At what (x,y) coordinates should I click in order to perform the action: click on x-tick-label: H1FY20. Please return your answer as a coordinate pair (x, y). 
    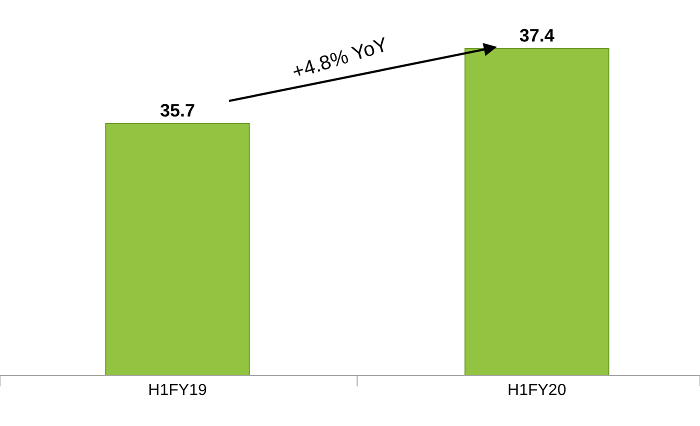
    Looking at the image, I should click on (537, 391).